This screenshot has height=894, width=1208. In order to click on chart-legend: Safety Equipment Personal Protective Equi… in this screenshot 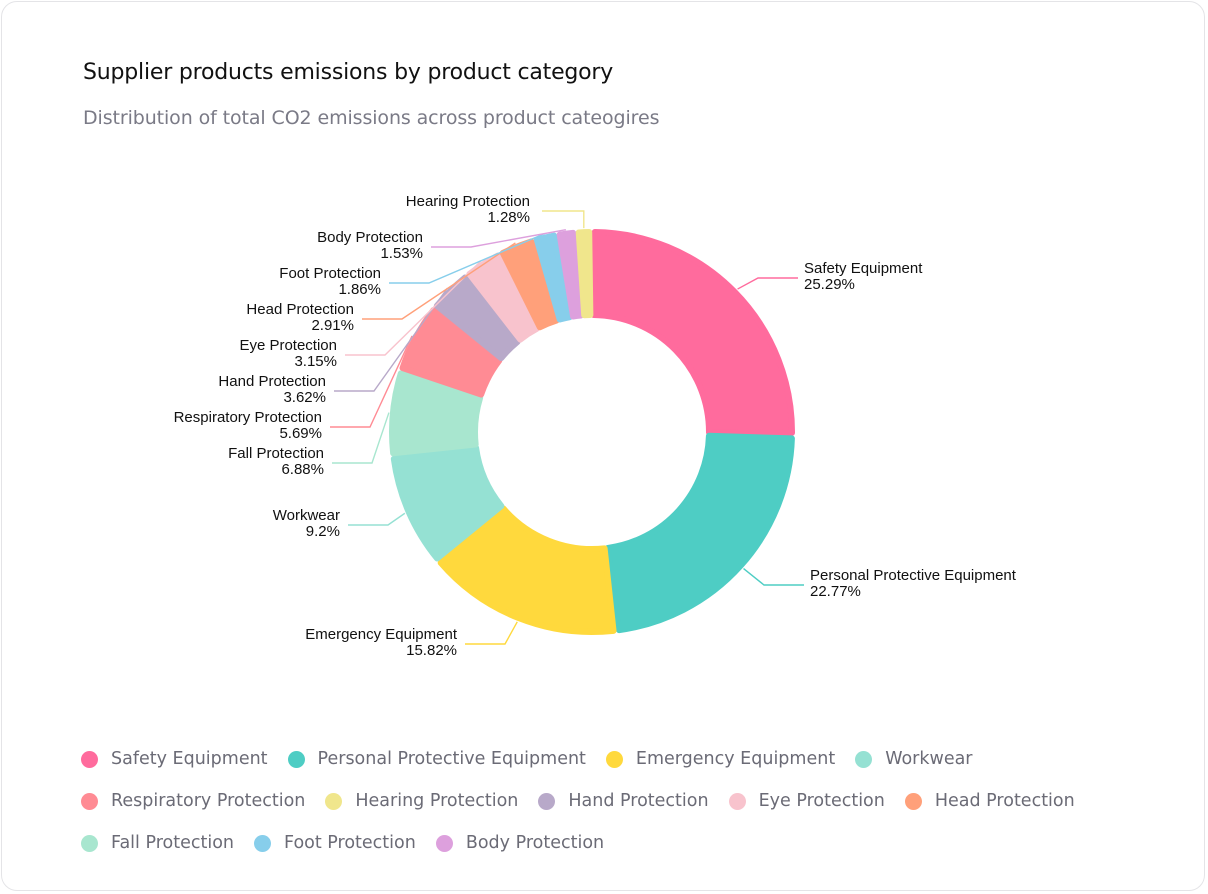, I will do `click(611, 801)`.